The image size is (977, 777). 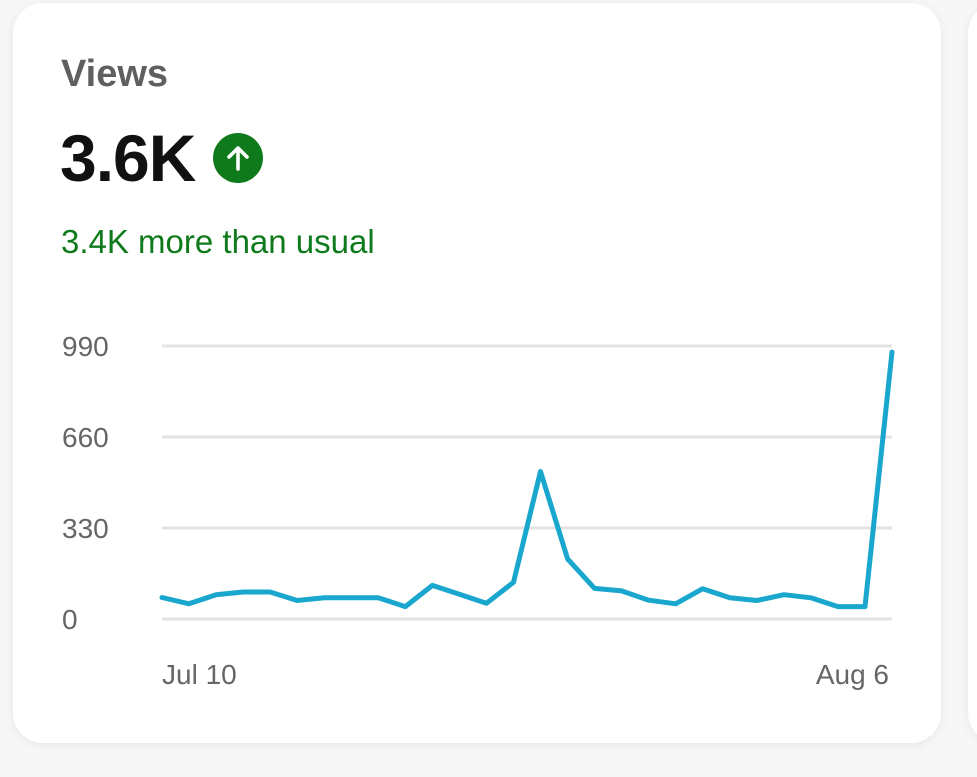 What do you see at coordinates (525, 674) in the screenshot?
I see `x-axis-ticks: Jul 10 Aug 6` at bounding box center [525, 674].